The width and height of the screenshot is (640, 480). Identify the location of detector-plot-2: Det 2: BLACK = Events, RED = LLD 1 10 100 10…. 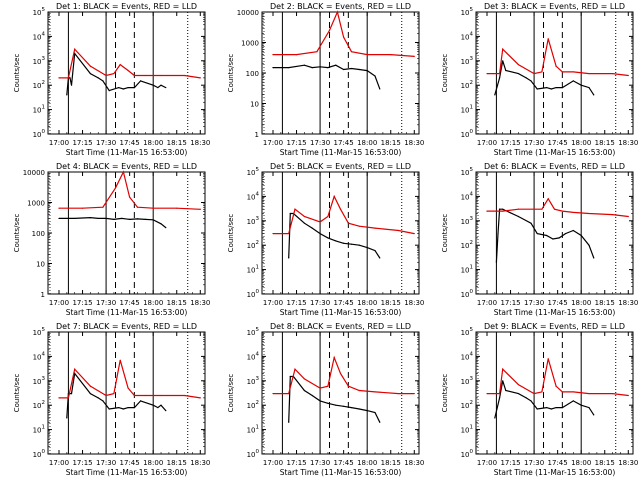
(325, 79).